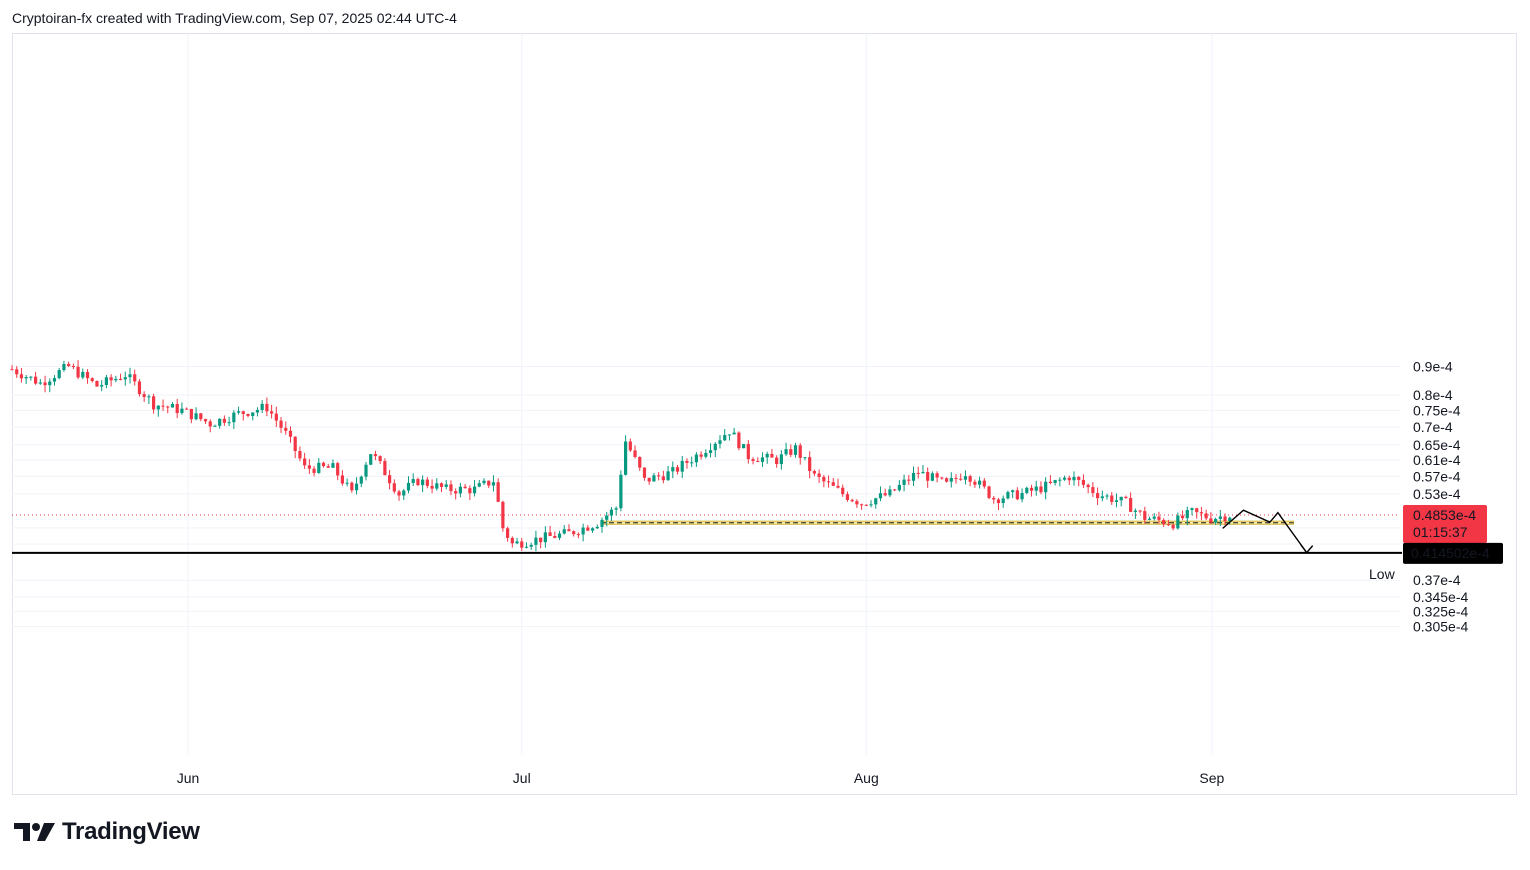 The height and width of the screenshot is (870, 1530). What do you see at coordinates (947, 522) in the screenshot?
I see `support-zone` at bounding box center [947, 522].